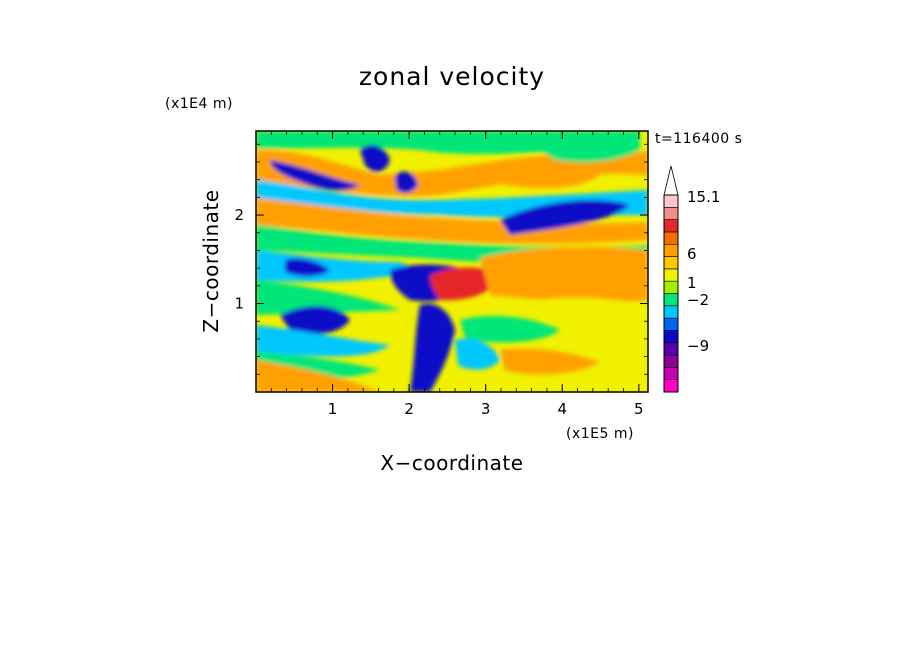 The image size is (904, 654). I want to click on chart-title: zonal velocity, so click(452, 76).